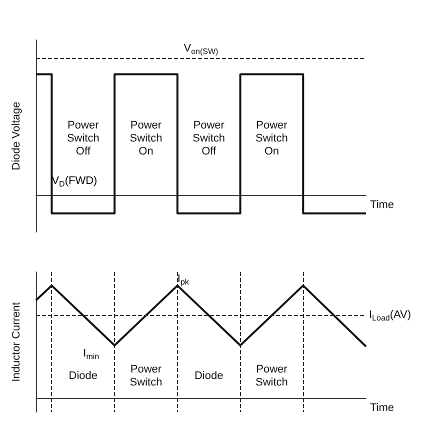 The image size is (428, 434). Describe the element at coordinates (16, 136) in the screenshot. I see `y-axis-title: Diode Voltage` at that location.